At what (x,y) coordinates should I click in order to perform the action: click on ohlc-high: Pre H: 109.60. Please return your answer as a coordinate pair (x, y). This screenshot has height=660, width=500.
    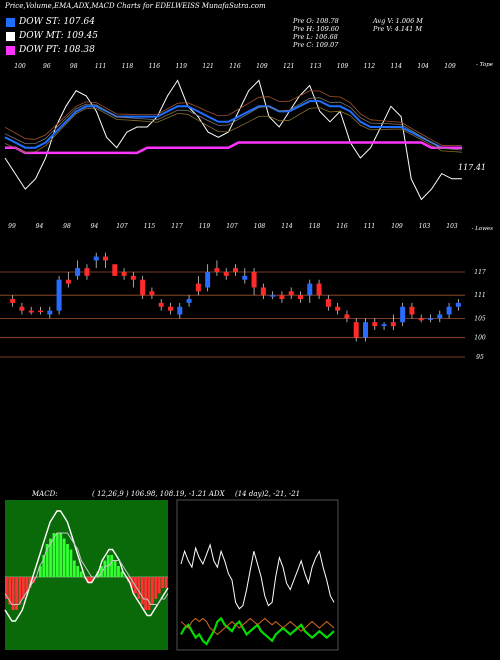
    Looking at the image, I should click on (316, 29).